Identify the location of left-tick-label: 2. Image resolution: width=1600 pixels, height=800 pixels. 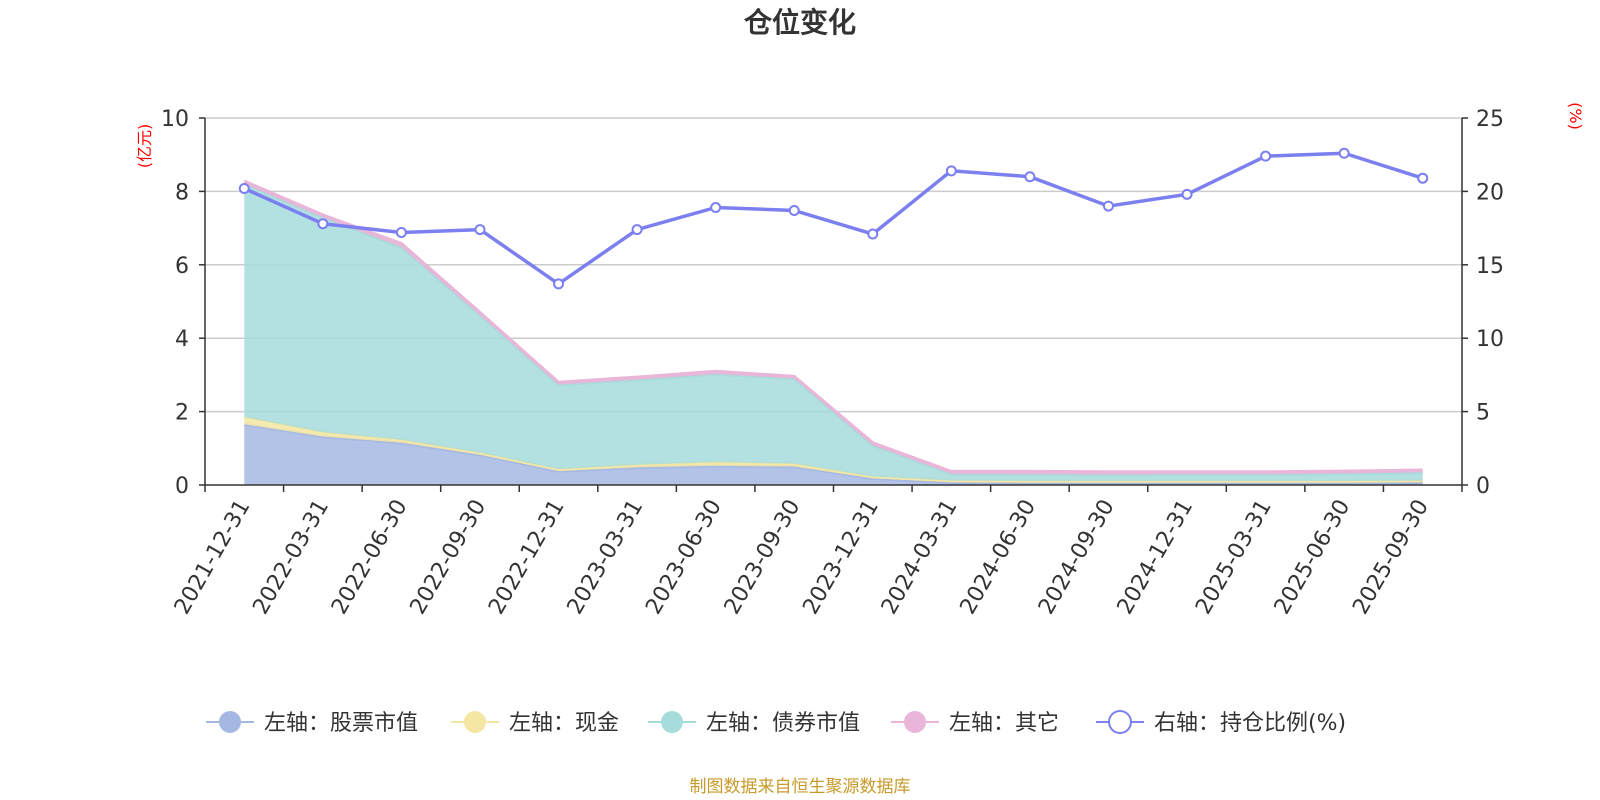
(182, 413).